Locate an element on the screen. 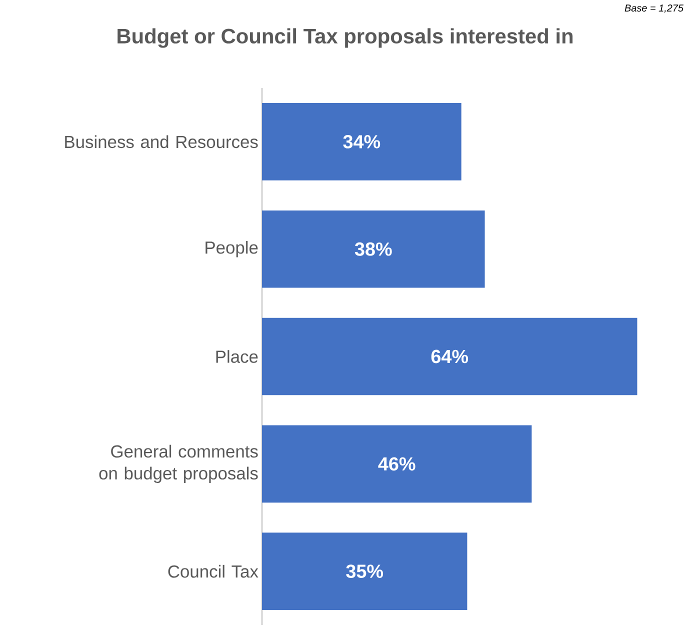 This screenshot has width=689, height=626. y-tick-label: Place is located at coordinates (237, 357).